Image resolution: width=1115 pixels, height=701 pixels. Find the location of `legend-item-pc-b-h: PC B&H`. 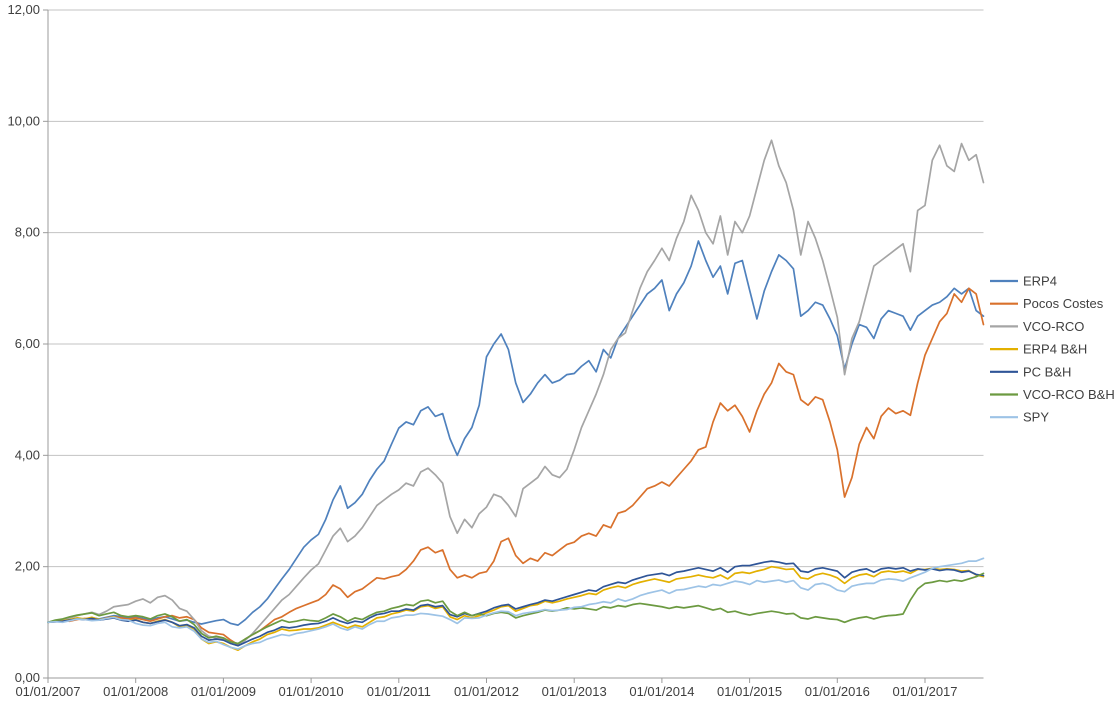

legend-item-pc-b-h: PC B&H is located at coordinates (1030, 371).